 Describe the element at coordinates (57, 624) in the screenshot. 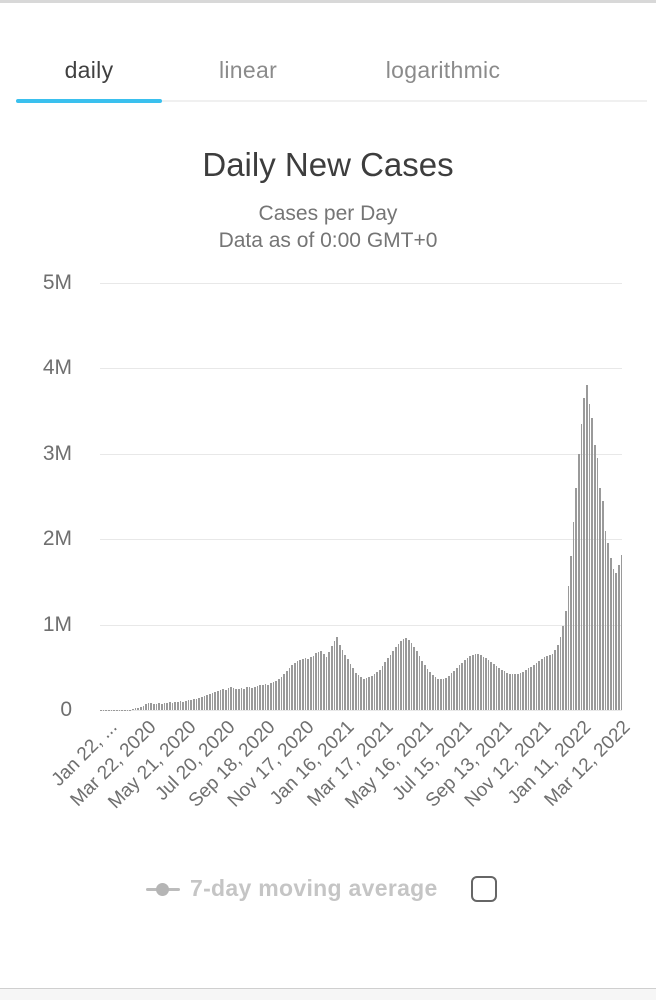

I see `y-axis-label: 1M` at that location.